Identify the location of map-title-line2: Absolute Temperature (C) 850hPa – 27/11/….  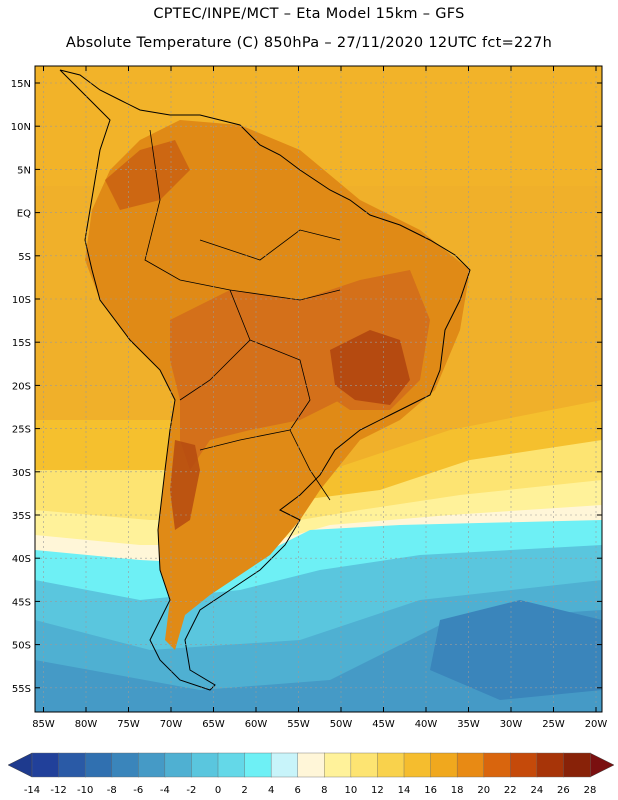
(309, 43).